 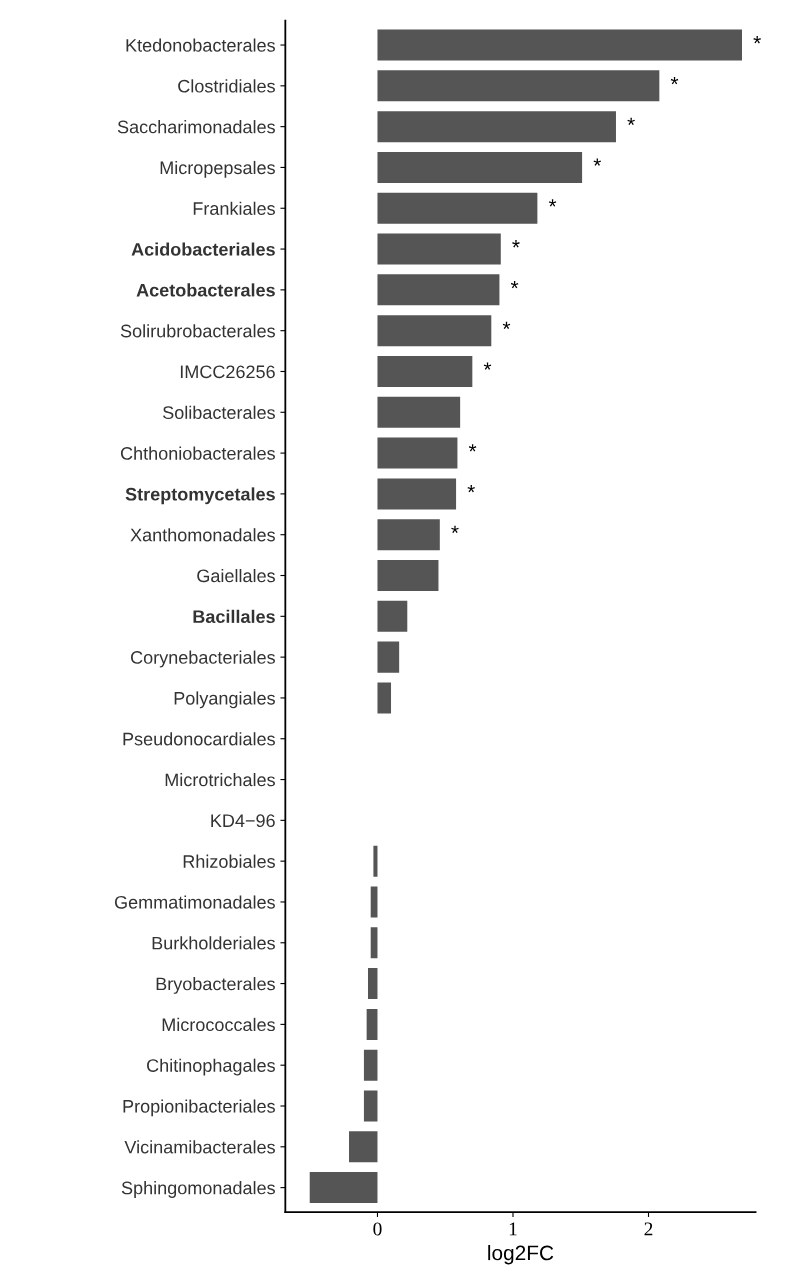 What do you see at coordinates (199, 1108) in the screenshot?
I see `y-tick-label: Propionibacteriales` at bounding box center [199, 1108].